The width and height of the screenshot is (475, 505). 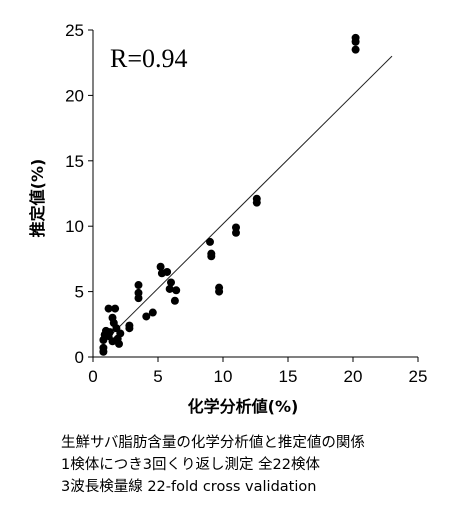 What do you see at coordinates (149, 58) in the screenshot?
I see `correlation-annotation: R=0.94` at bounding box center [149, 58].